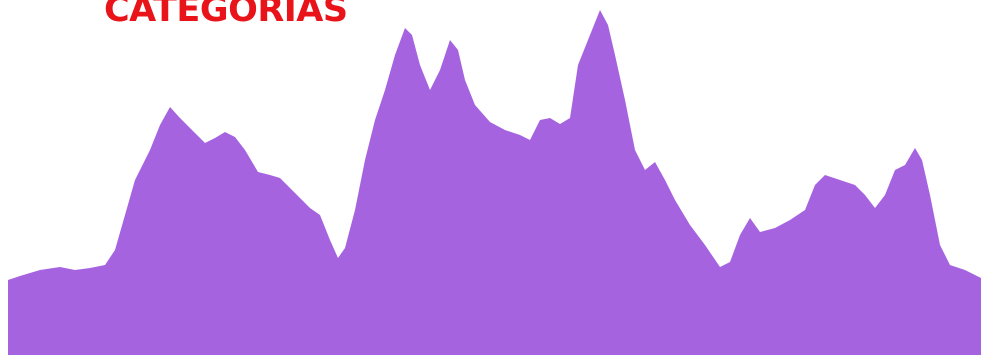  Describe the element at coordinates (226, 15) in the screenshot. I see `title: CATEGORIAS` at that location.